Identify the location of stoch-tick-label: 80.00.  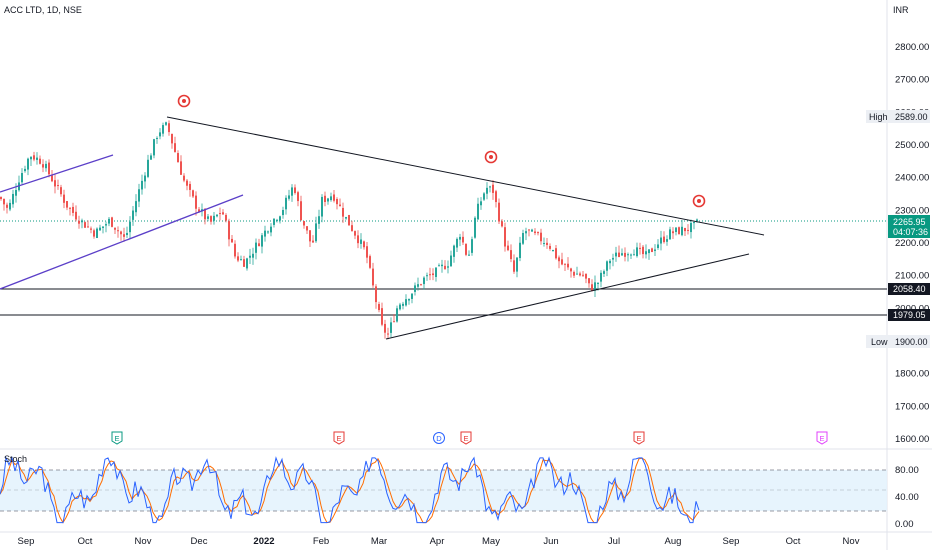
(907, 470).